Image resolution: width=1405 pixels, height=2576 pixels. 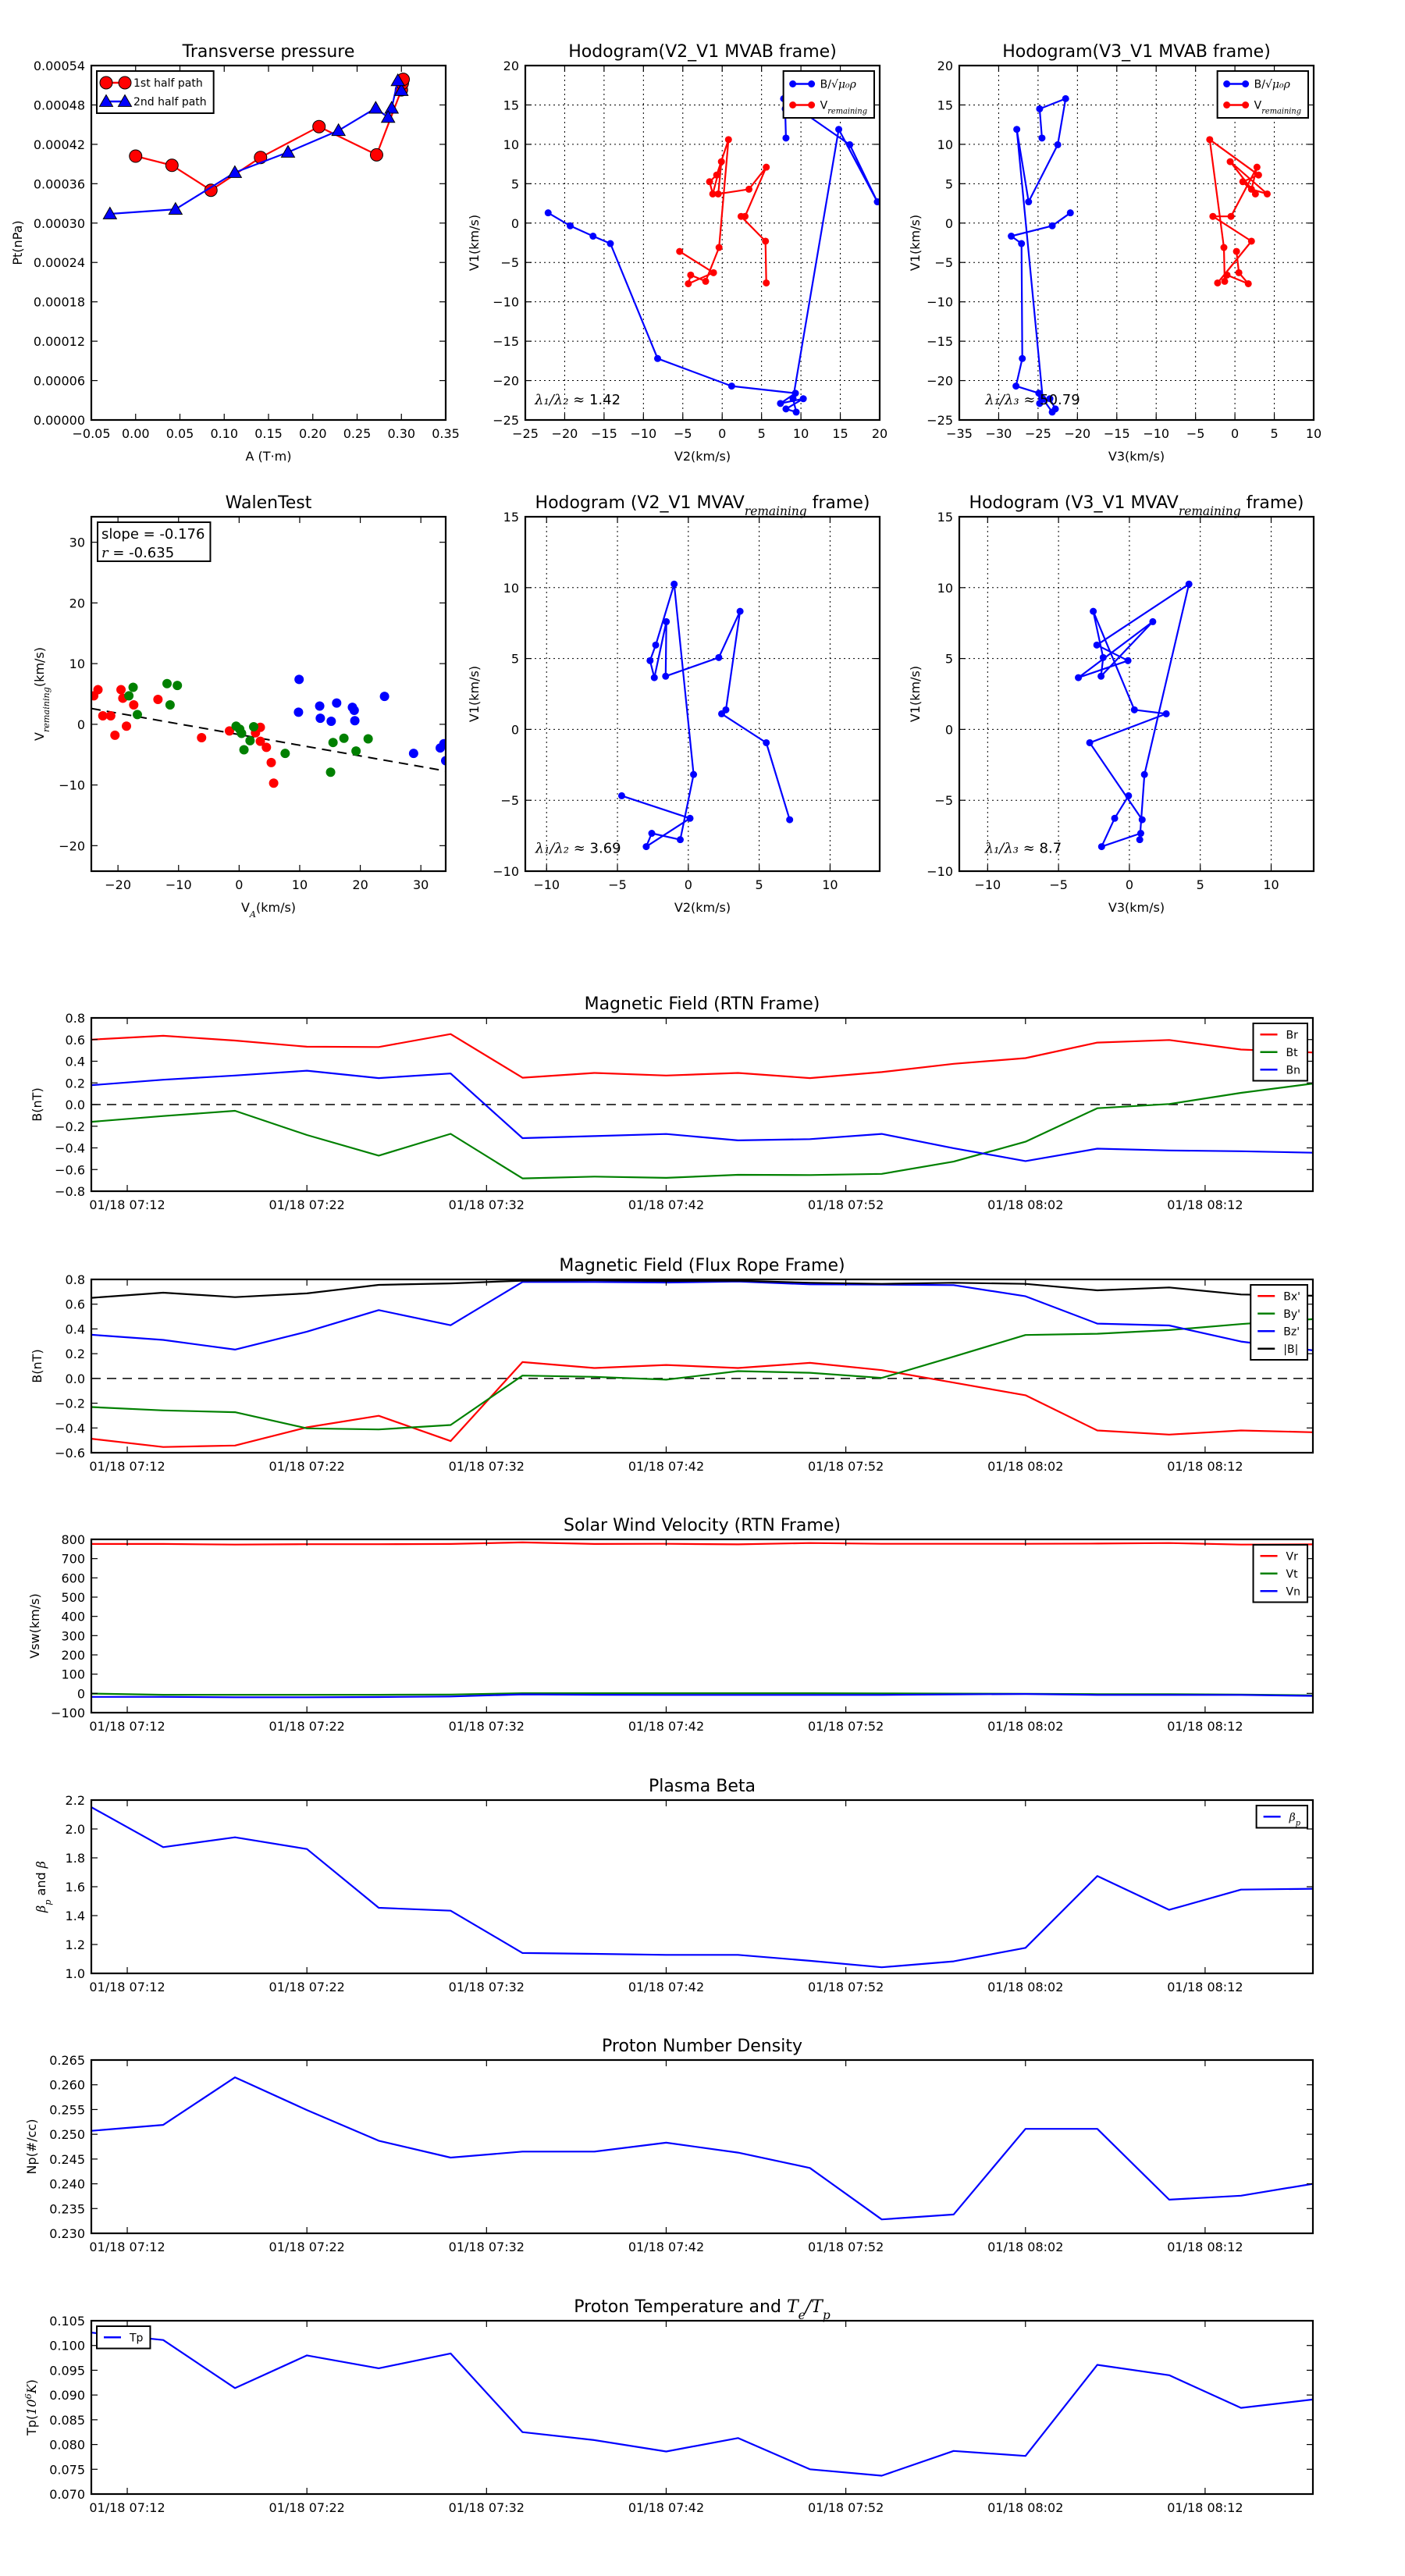 I want to click on legend-label-part: Vt, so click(x=1292, y=1574).